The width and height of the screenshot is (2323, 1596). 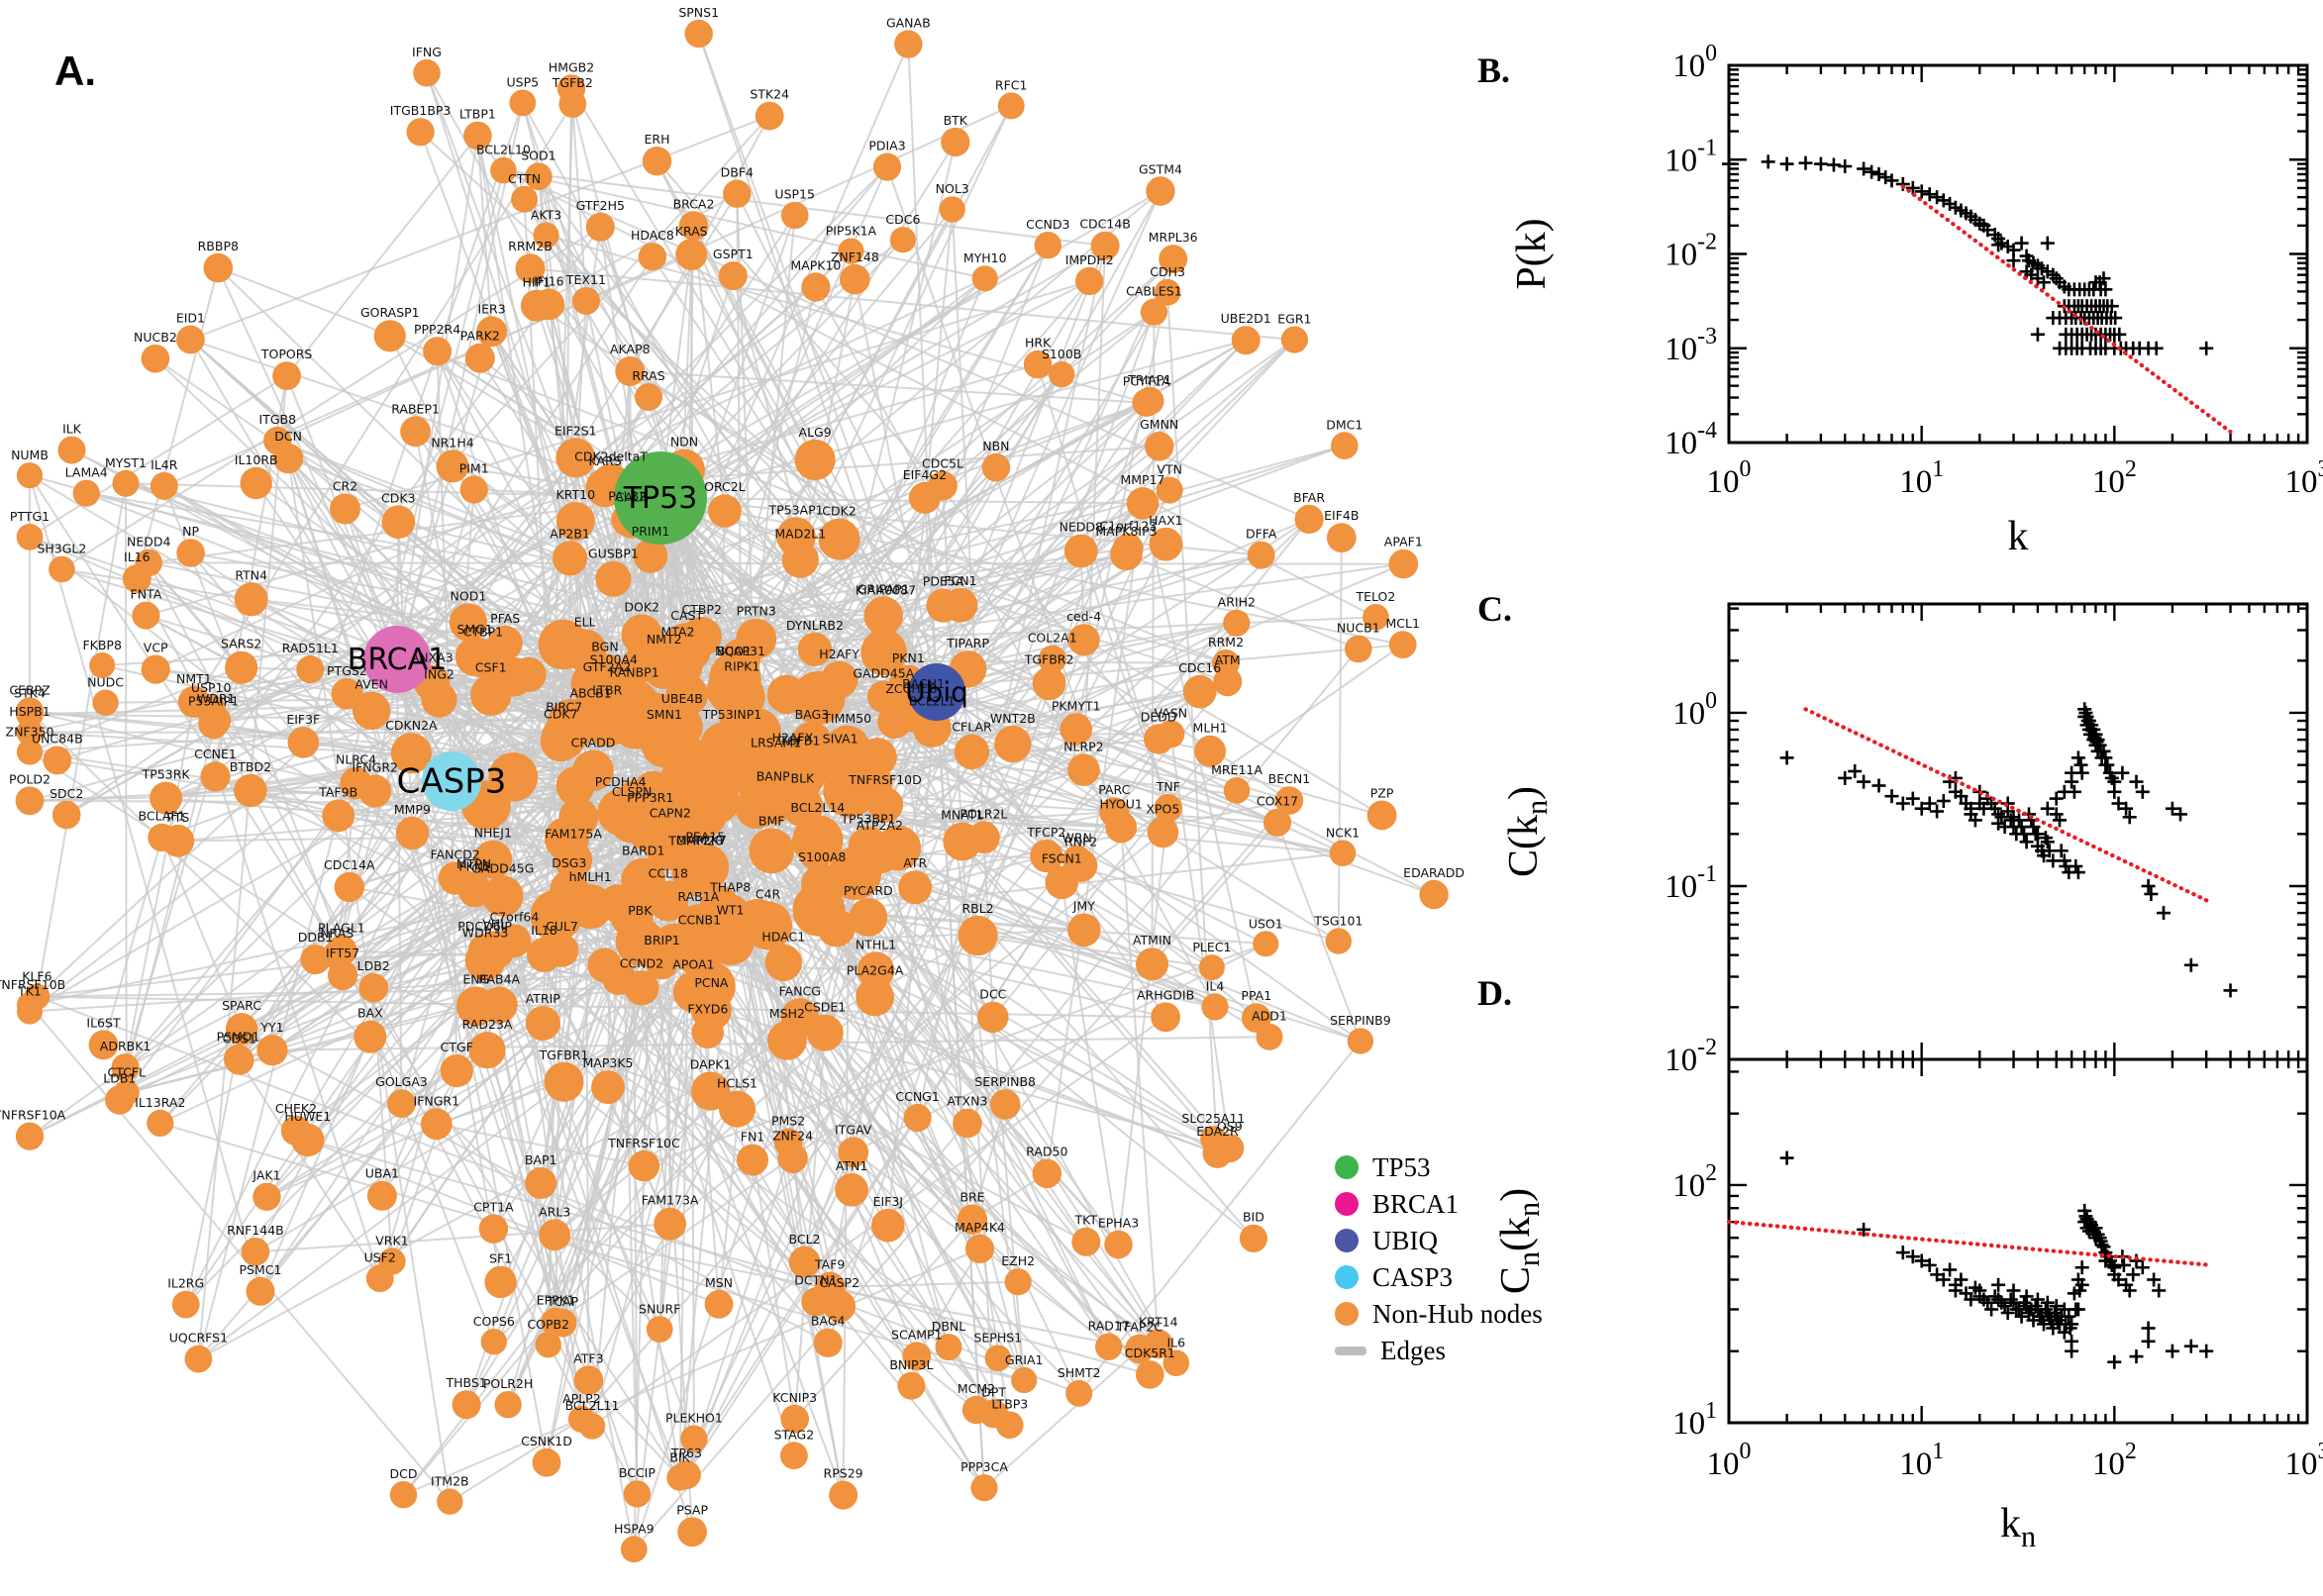 What do you see at coordinates (799, 741) in the screenshot?
I see `node-label: TGFB1` at bounding box center [799, 741].